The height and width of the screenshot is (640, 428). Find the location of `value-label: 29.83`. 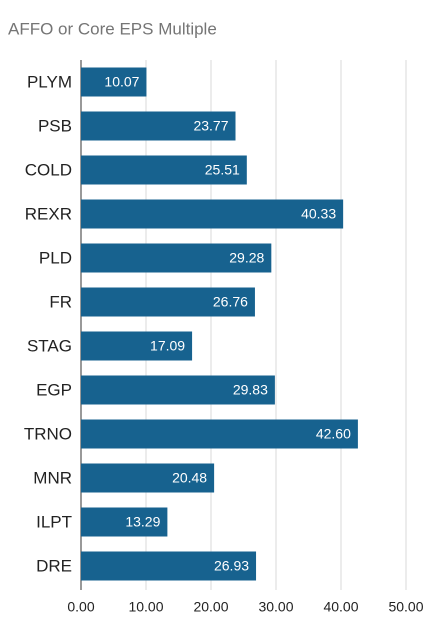

value-label: 29.83 is located at coordinates (250, 390).